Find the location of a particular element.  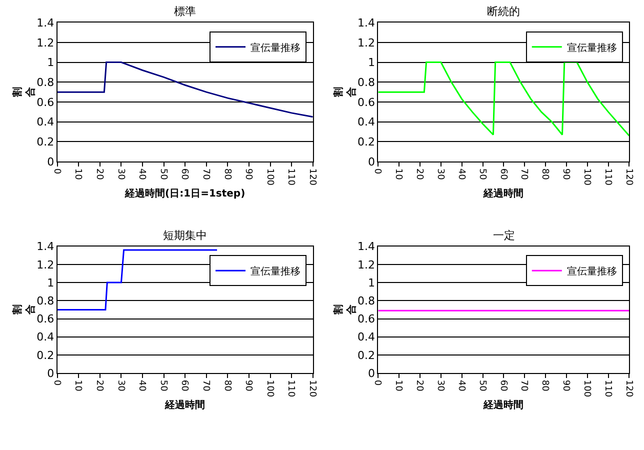

chart-title: 一定 is located at coordinates (504, 235).